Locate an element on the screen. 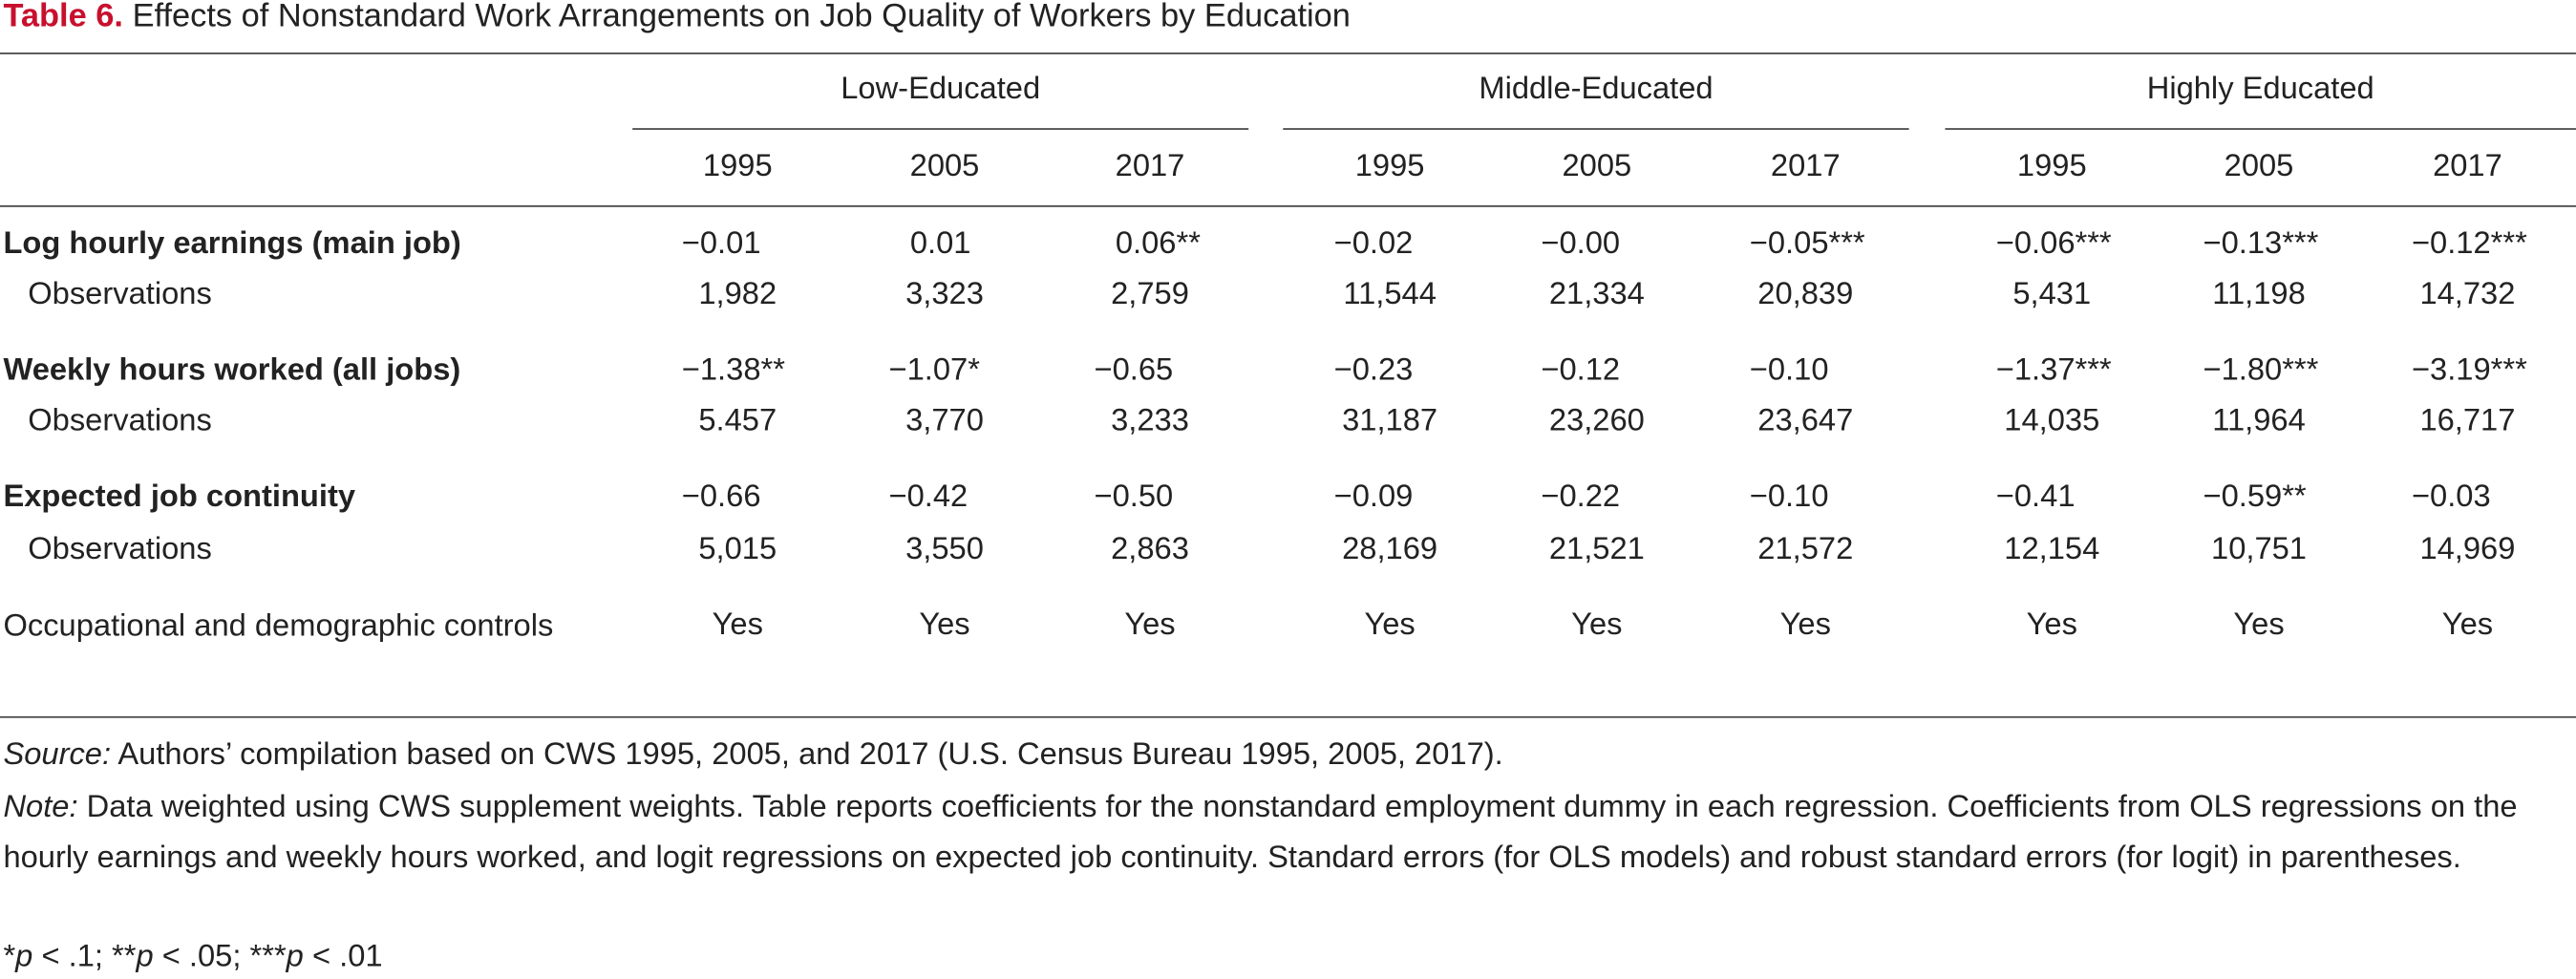  cell: 23,647 is located at coordinates (1805, 421).